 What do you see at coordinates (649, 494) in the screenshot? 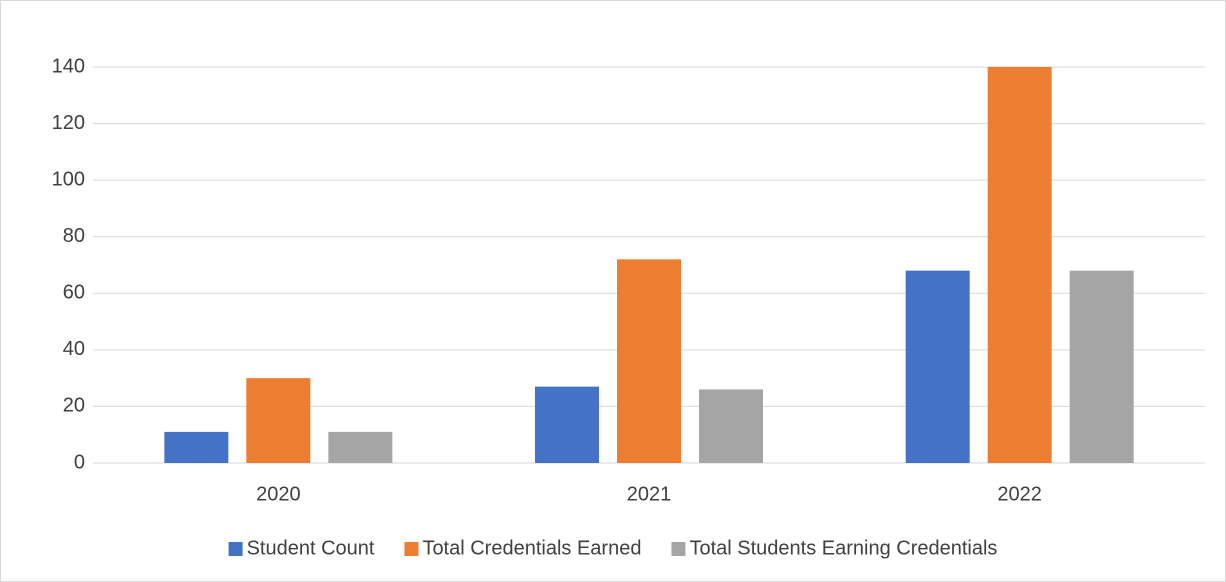
I see `x-tick-label: 2021` at bounding box center [649, 494].